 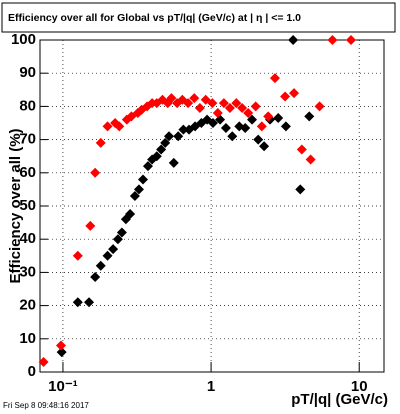 I want to click on title-box, so click(x=198, y=17).